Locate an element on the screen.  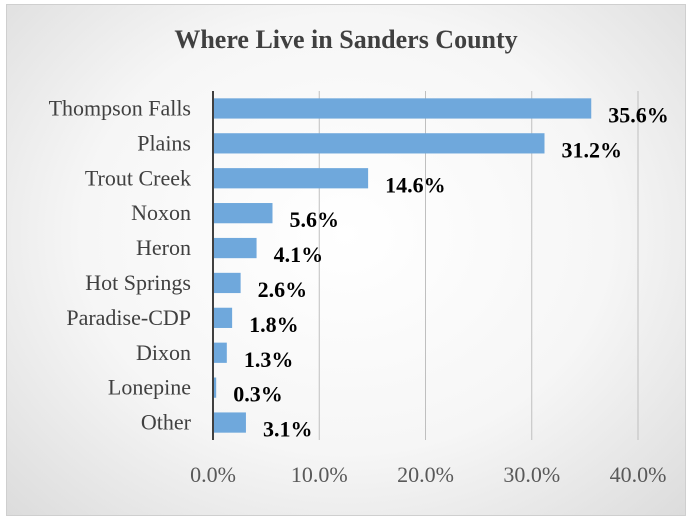
category-label: Hot Springs is located at coordinates (138, 282).